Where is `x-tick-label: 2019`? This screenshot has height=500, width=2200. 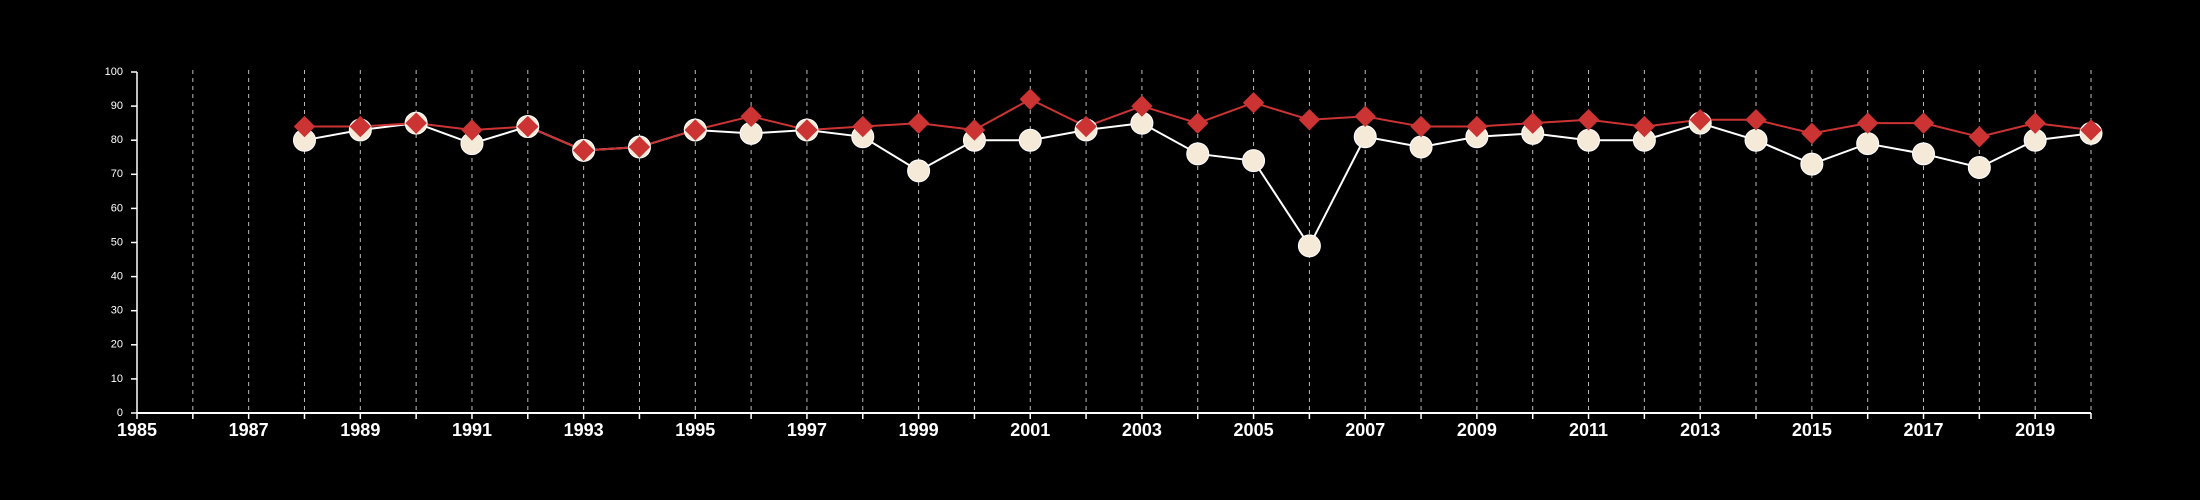
x-tick-label: 2019 is located at coordinates (2035, 430).